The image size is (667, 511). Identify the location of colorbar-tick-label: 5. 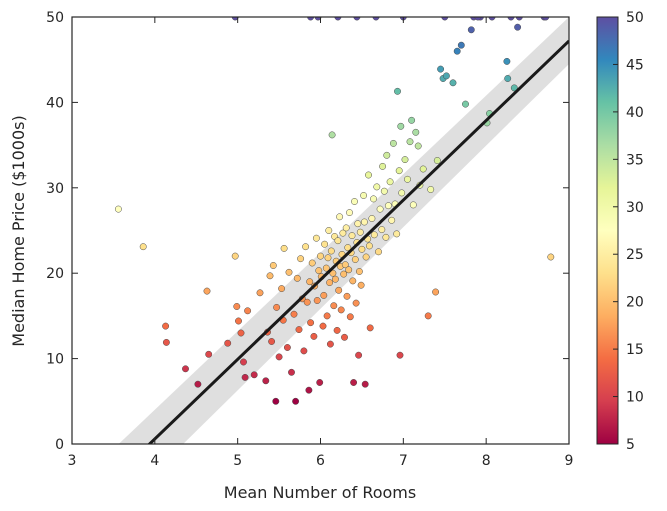
(630, 445).